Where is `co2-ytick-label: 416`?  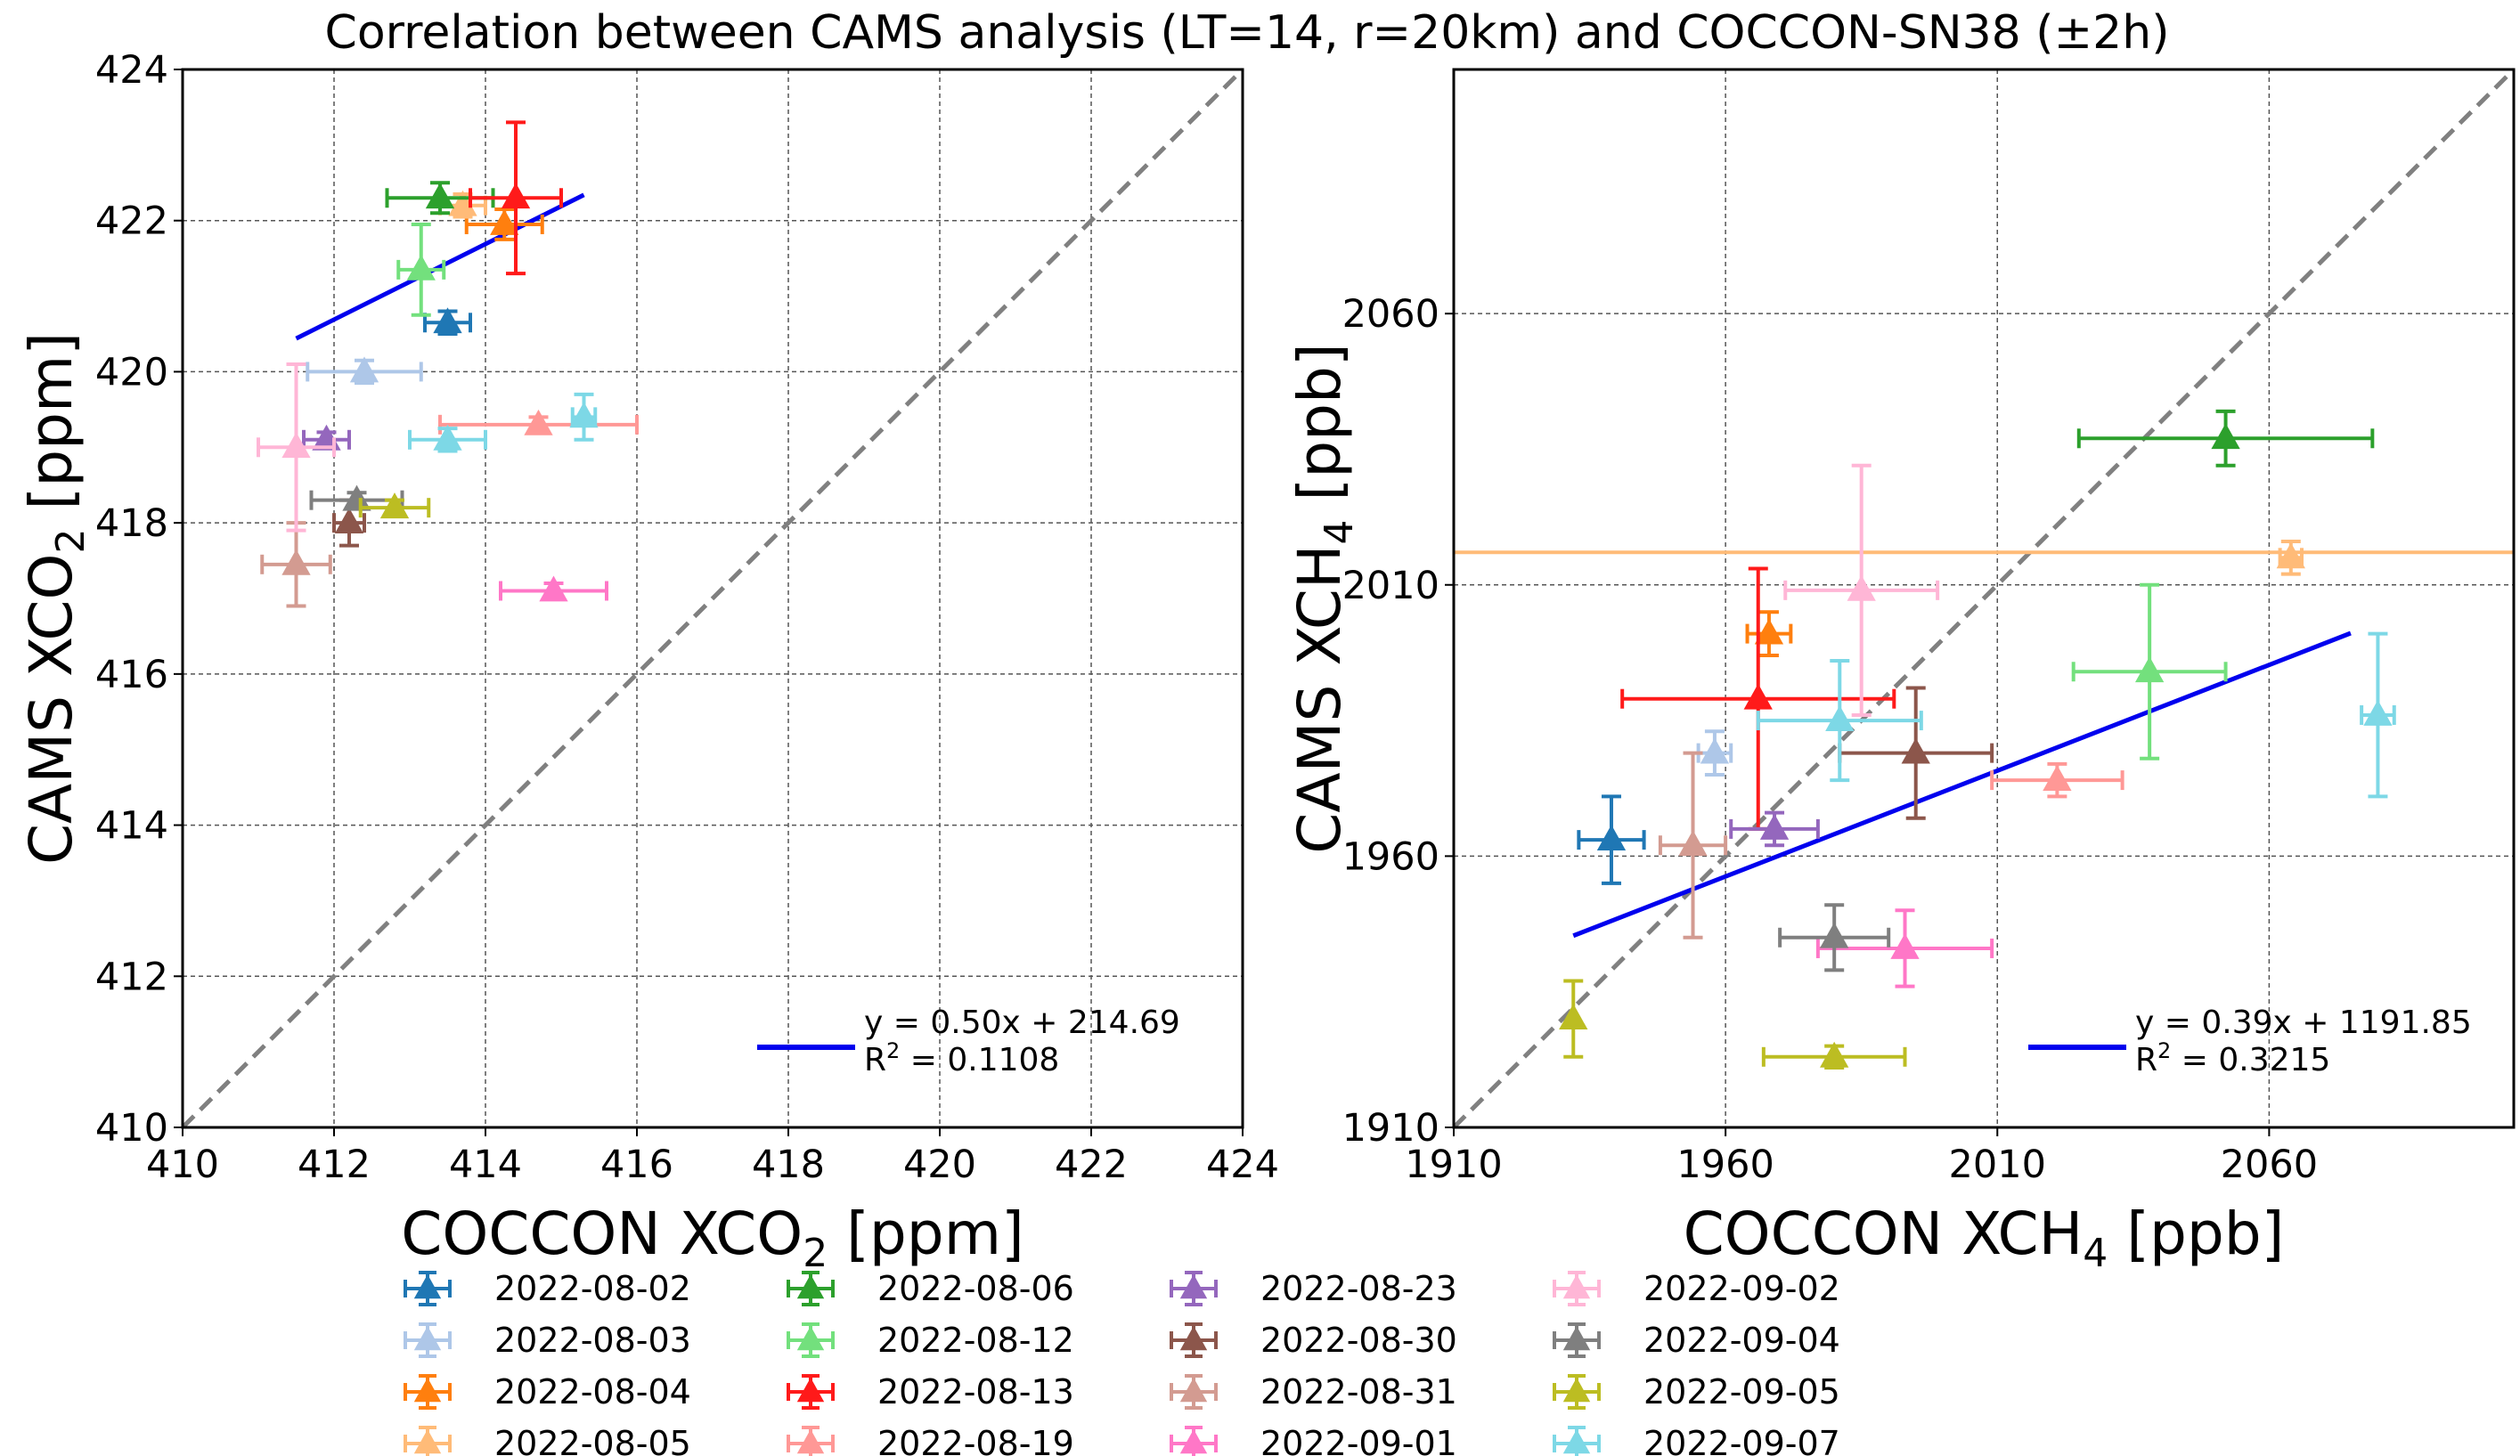 co2-ytick-label: 416 is located at coordinates (131, 675).